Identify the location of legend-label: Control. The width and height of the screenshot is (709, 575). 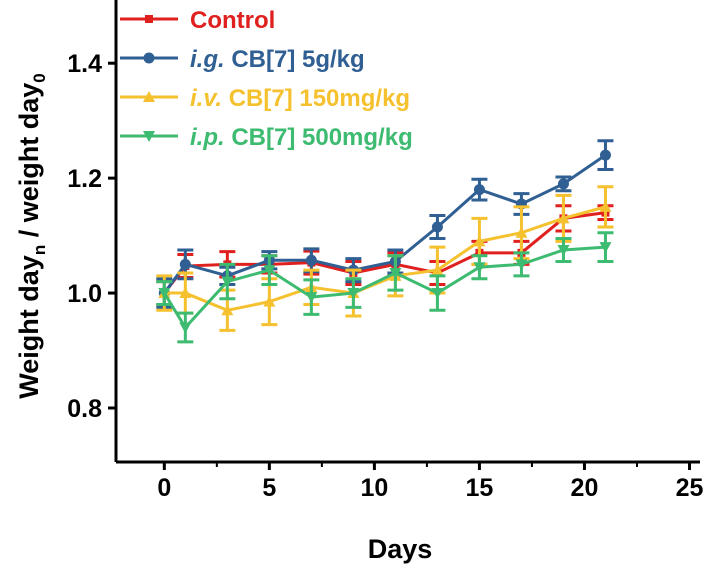
(232, 20).